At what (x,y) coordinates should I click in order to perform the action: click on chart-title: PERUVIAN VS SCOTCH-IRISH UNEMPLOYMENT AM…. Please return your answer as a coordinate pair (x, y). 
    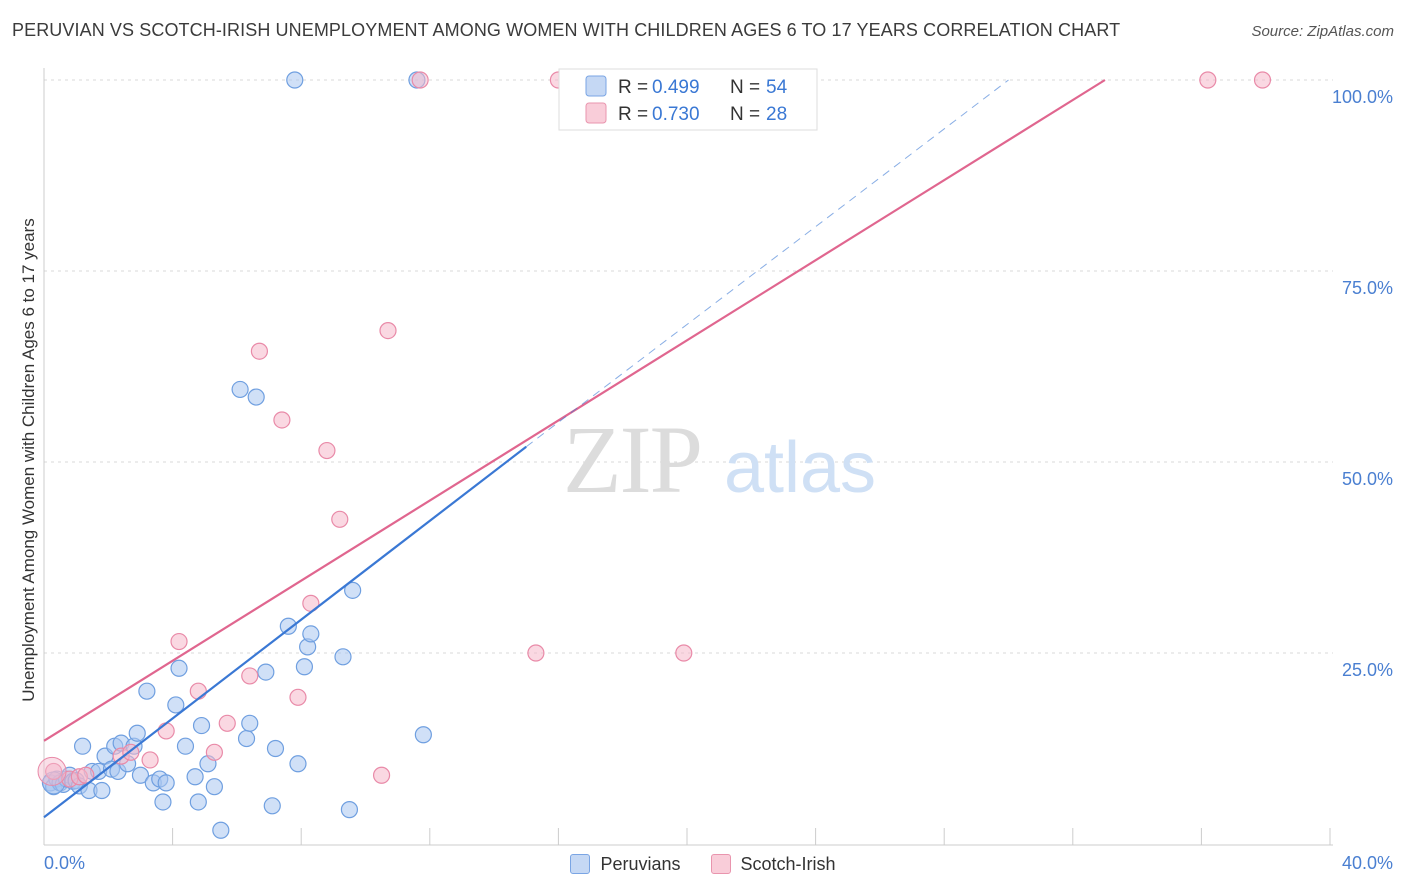
    Looking at the image, I should click on (566, 30).